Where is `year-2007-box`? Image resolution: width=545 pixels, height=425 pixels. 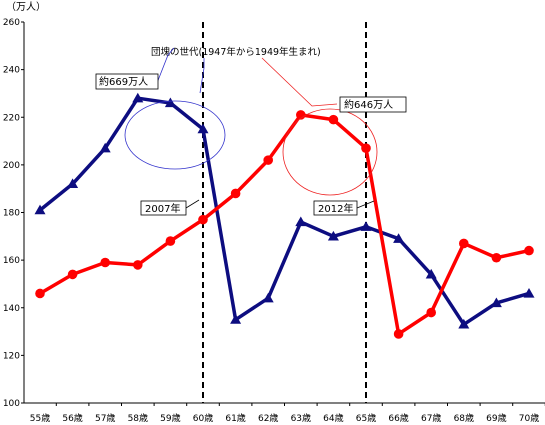
year-2007-box is located at coordinates (163, 208).